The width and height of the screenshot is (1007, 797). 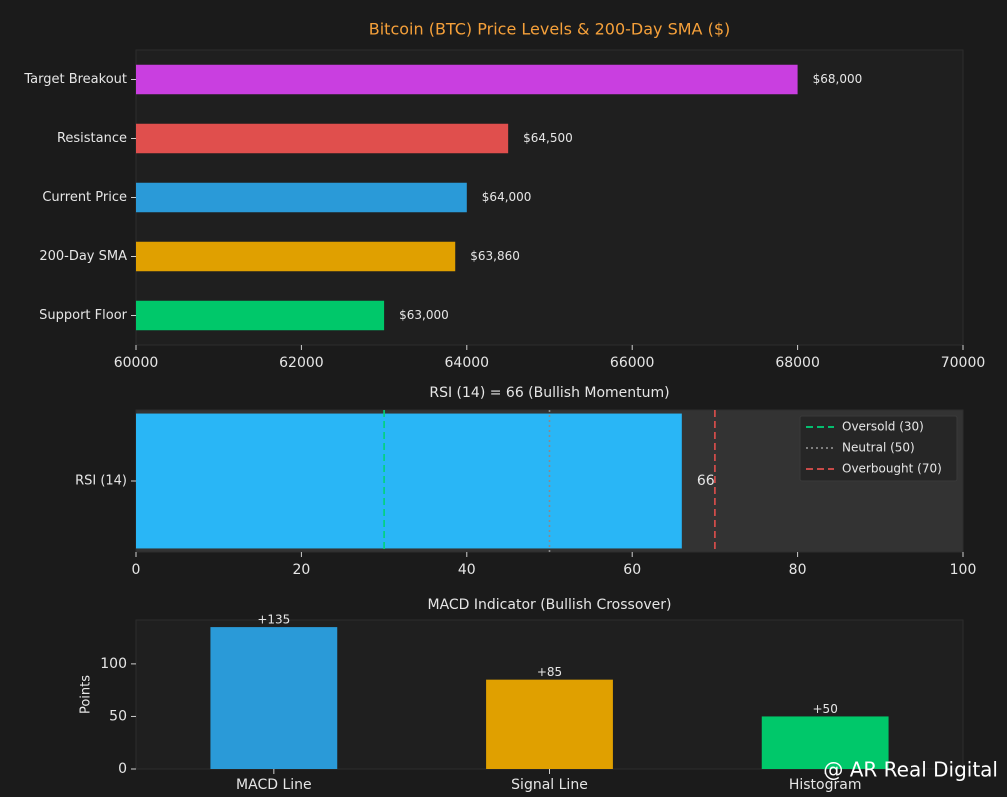 What do you see at coordinates (83, 256) in the screenshot?
I see `y-tick-label: 200-Day SMA` at bounding box center [83, 256].